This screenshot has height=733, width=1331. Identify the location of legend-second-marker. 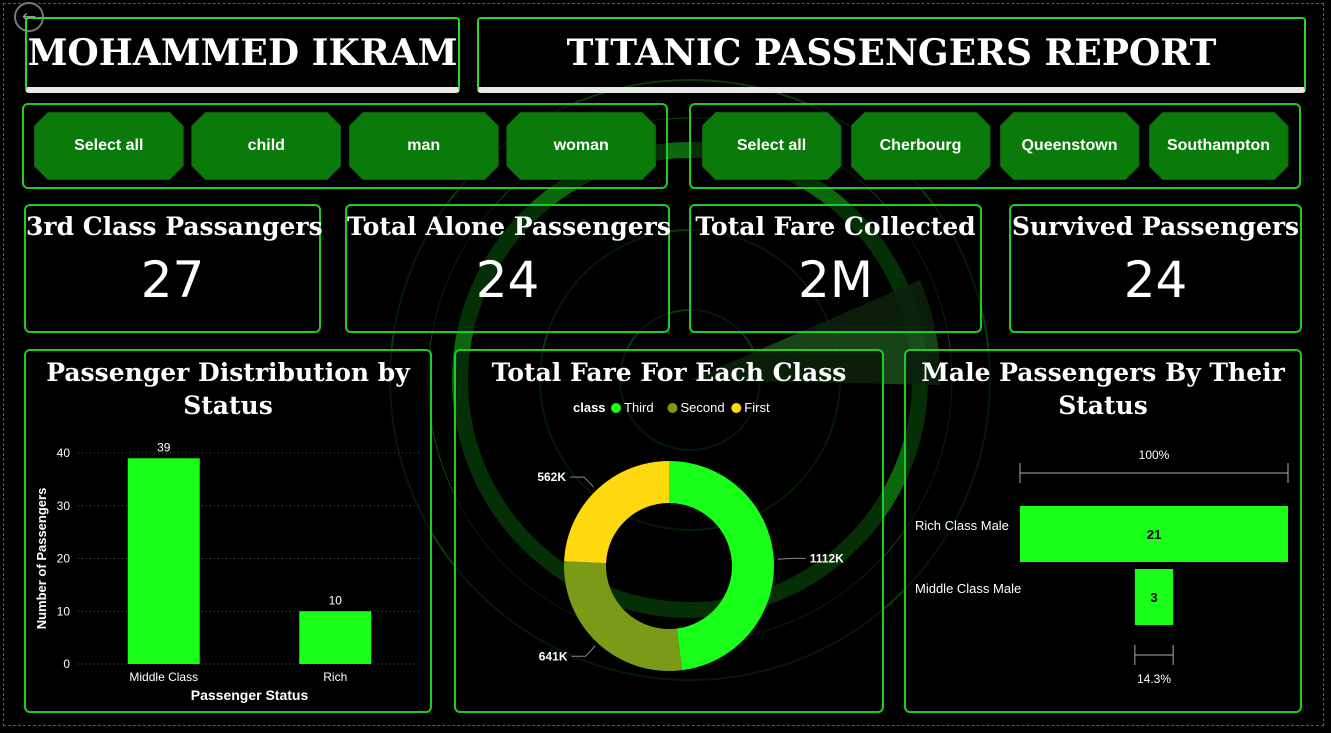
(672, 408).